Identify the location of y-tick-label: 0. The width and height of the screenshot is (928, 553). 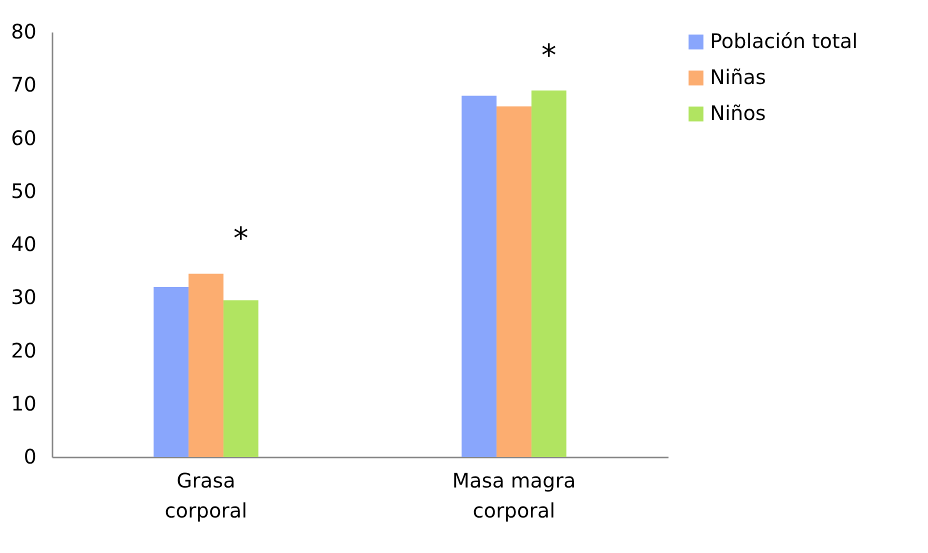
(30, 456).